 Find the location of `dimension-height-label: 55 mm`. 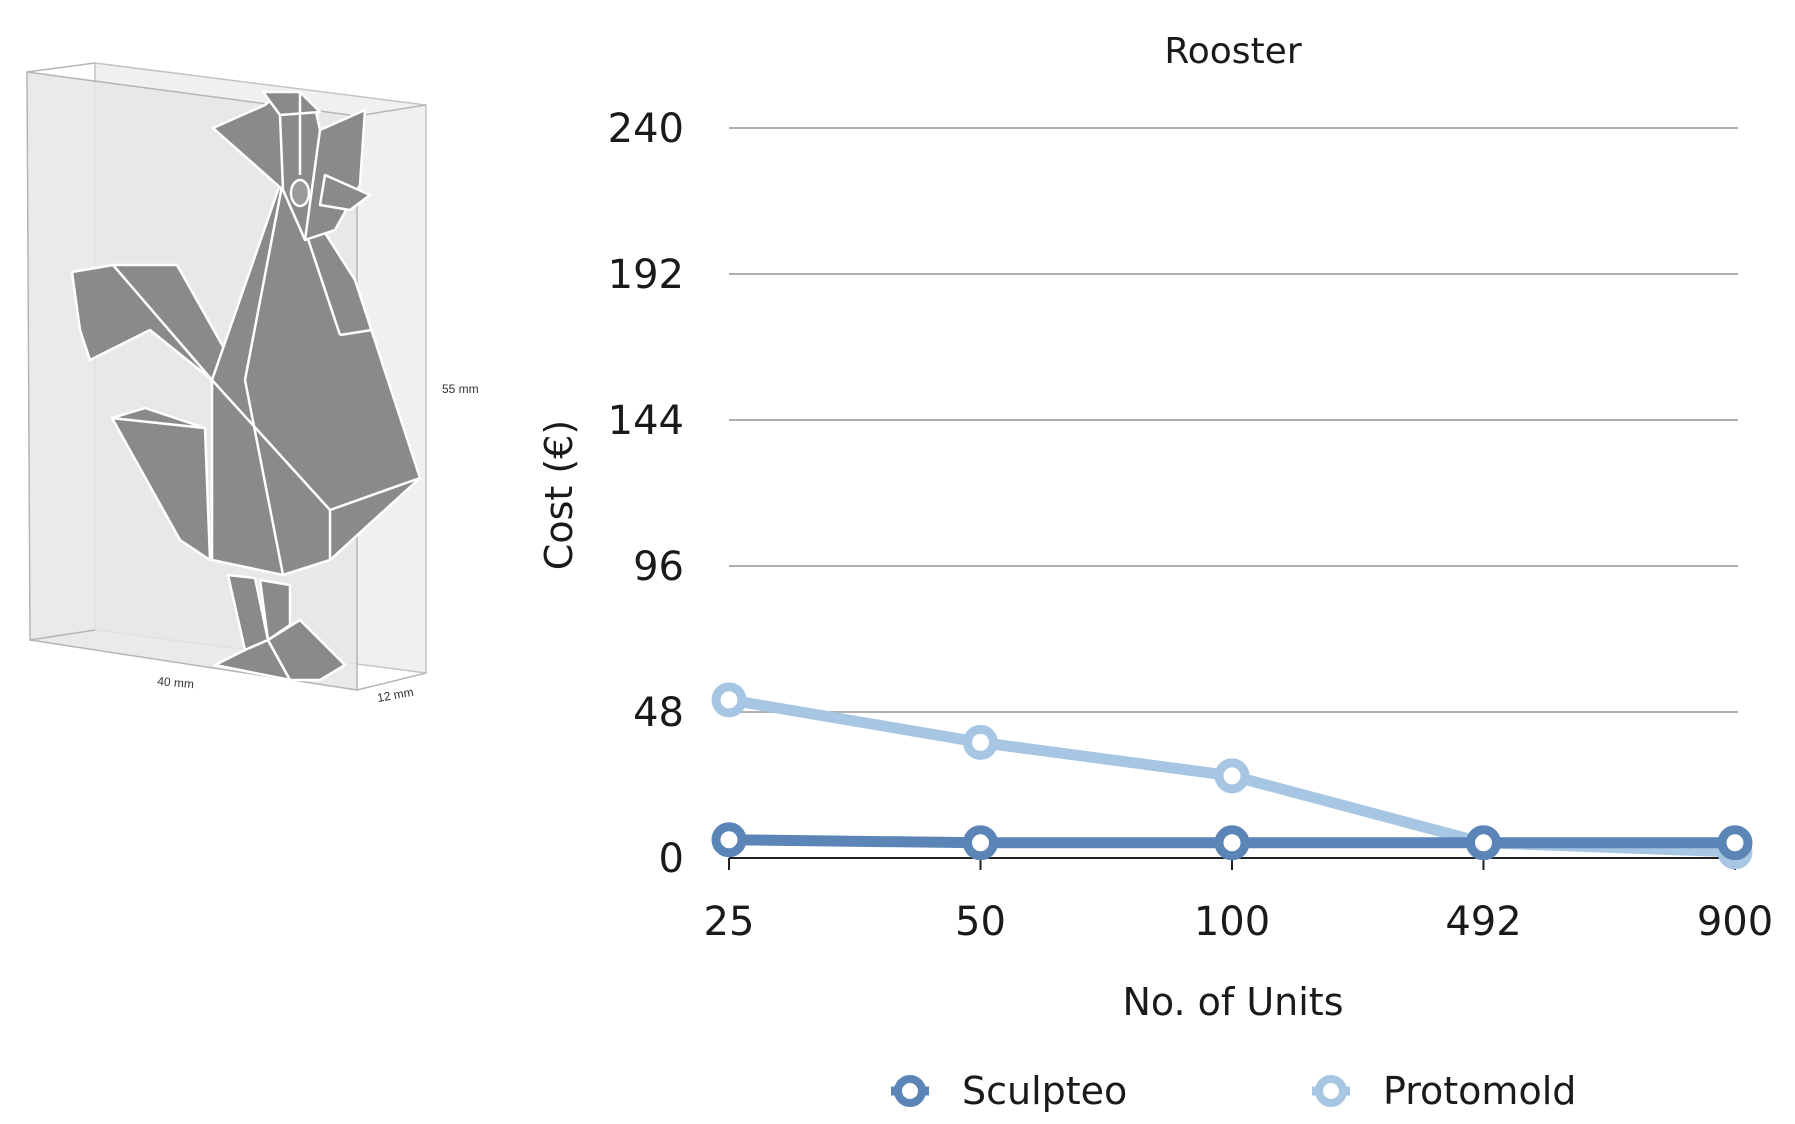

dimension-height-label: 55 mm is located at coordinates (460, 389).